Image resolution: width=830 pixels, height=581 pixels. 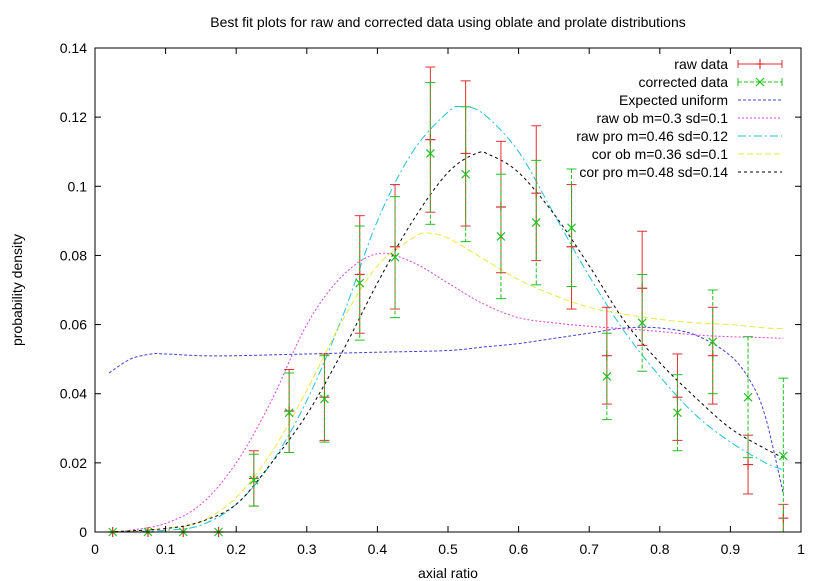 What do you see at coordinates (73, 48) in the screenshot?
I see `y-tick-label: 0.14` at bounding box center [73, 48].